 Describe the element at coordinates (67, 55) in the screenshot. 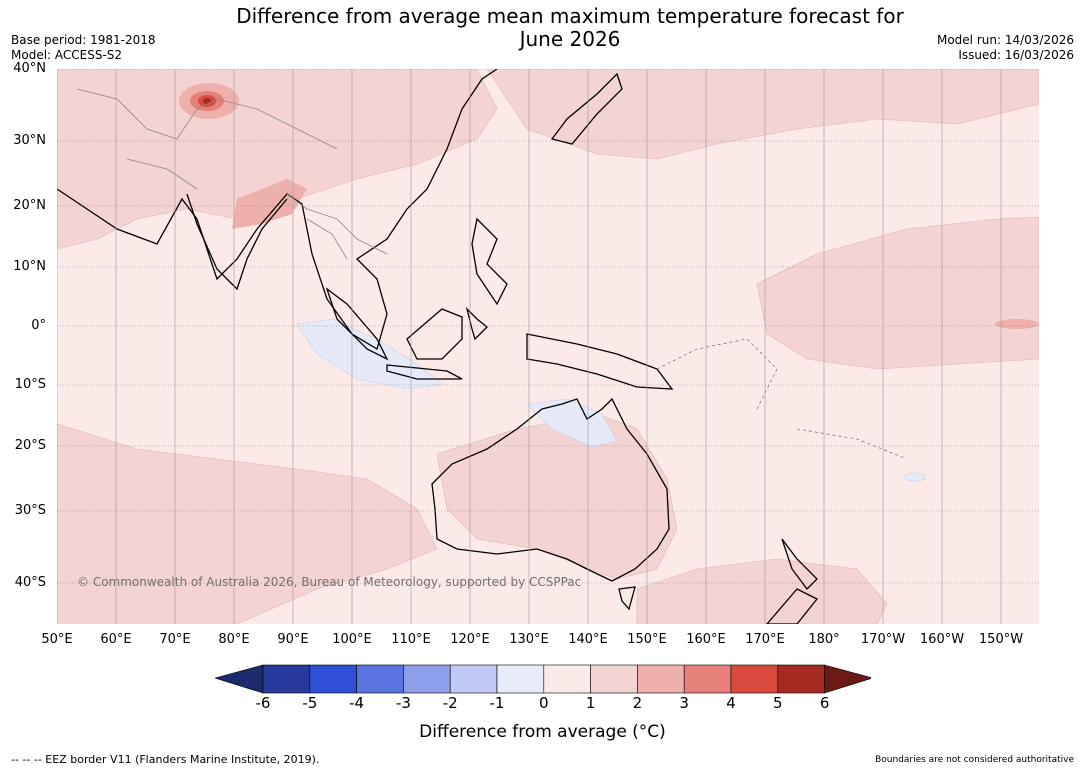

I see `model-name: Model: ACCESS-S2` at that location.